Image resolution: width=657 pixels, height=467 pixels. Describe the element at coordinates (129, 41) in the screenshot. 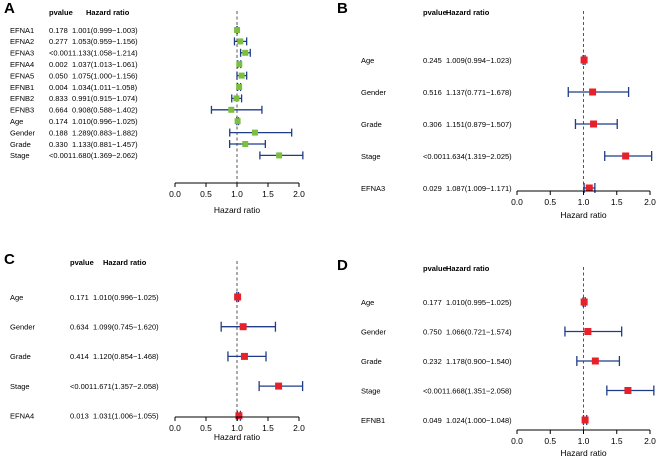

I see `forest-row: EFNA2 0.277 1.053(0.959−1.156)` at that location.